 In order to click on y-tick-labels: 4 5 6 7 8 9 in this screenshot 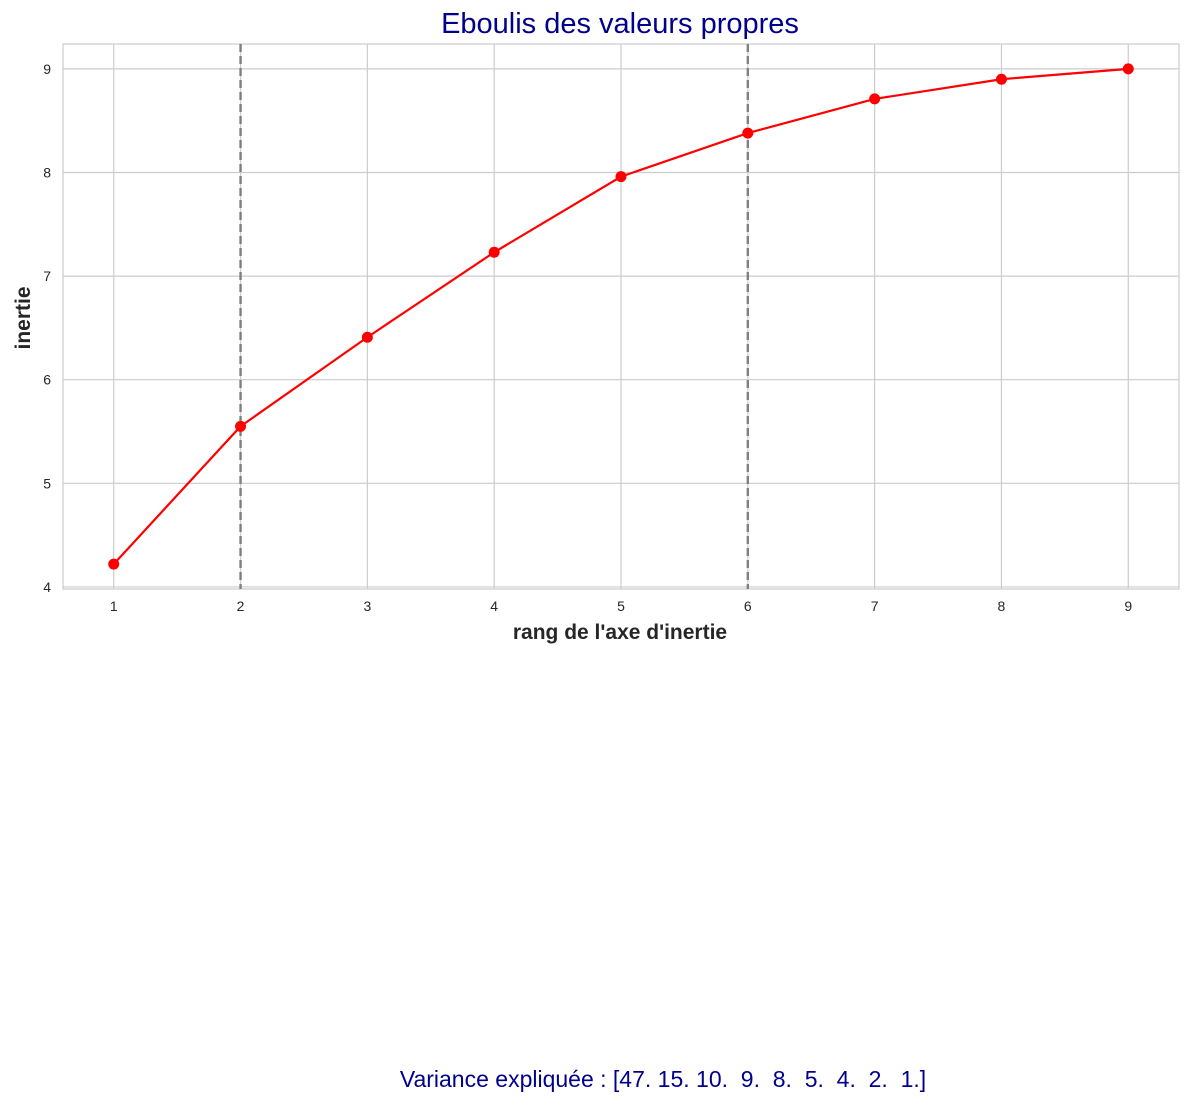, I will do `click(47, 328)`.